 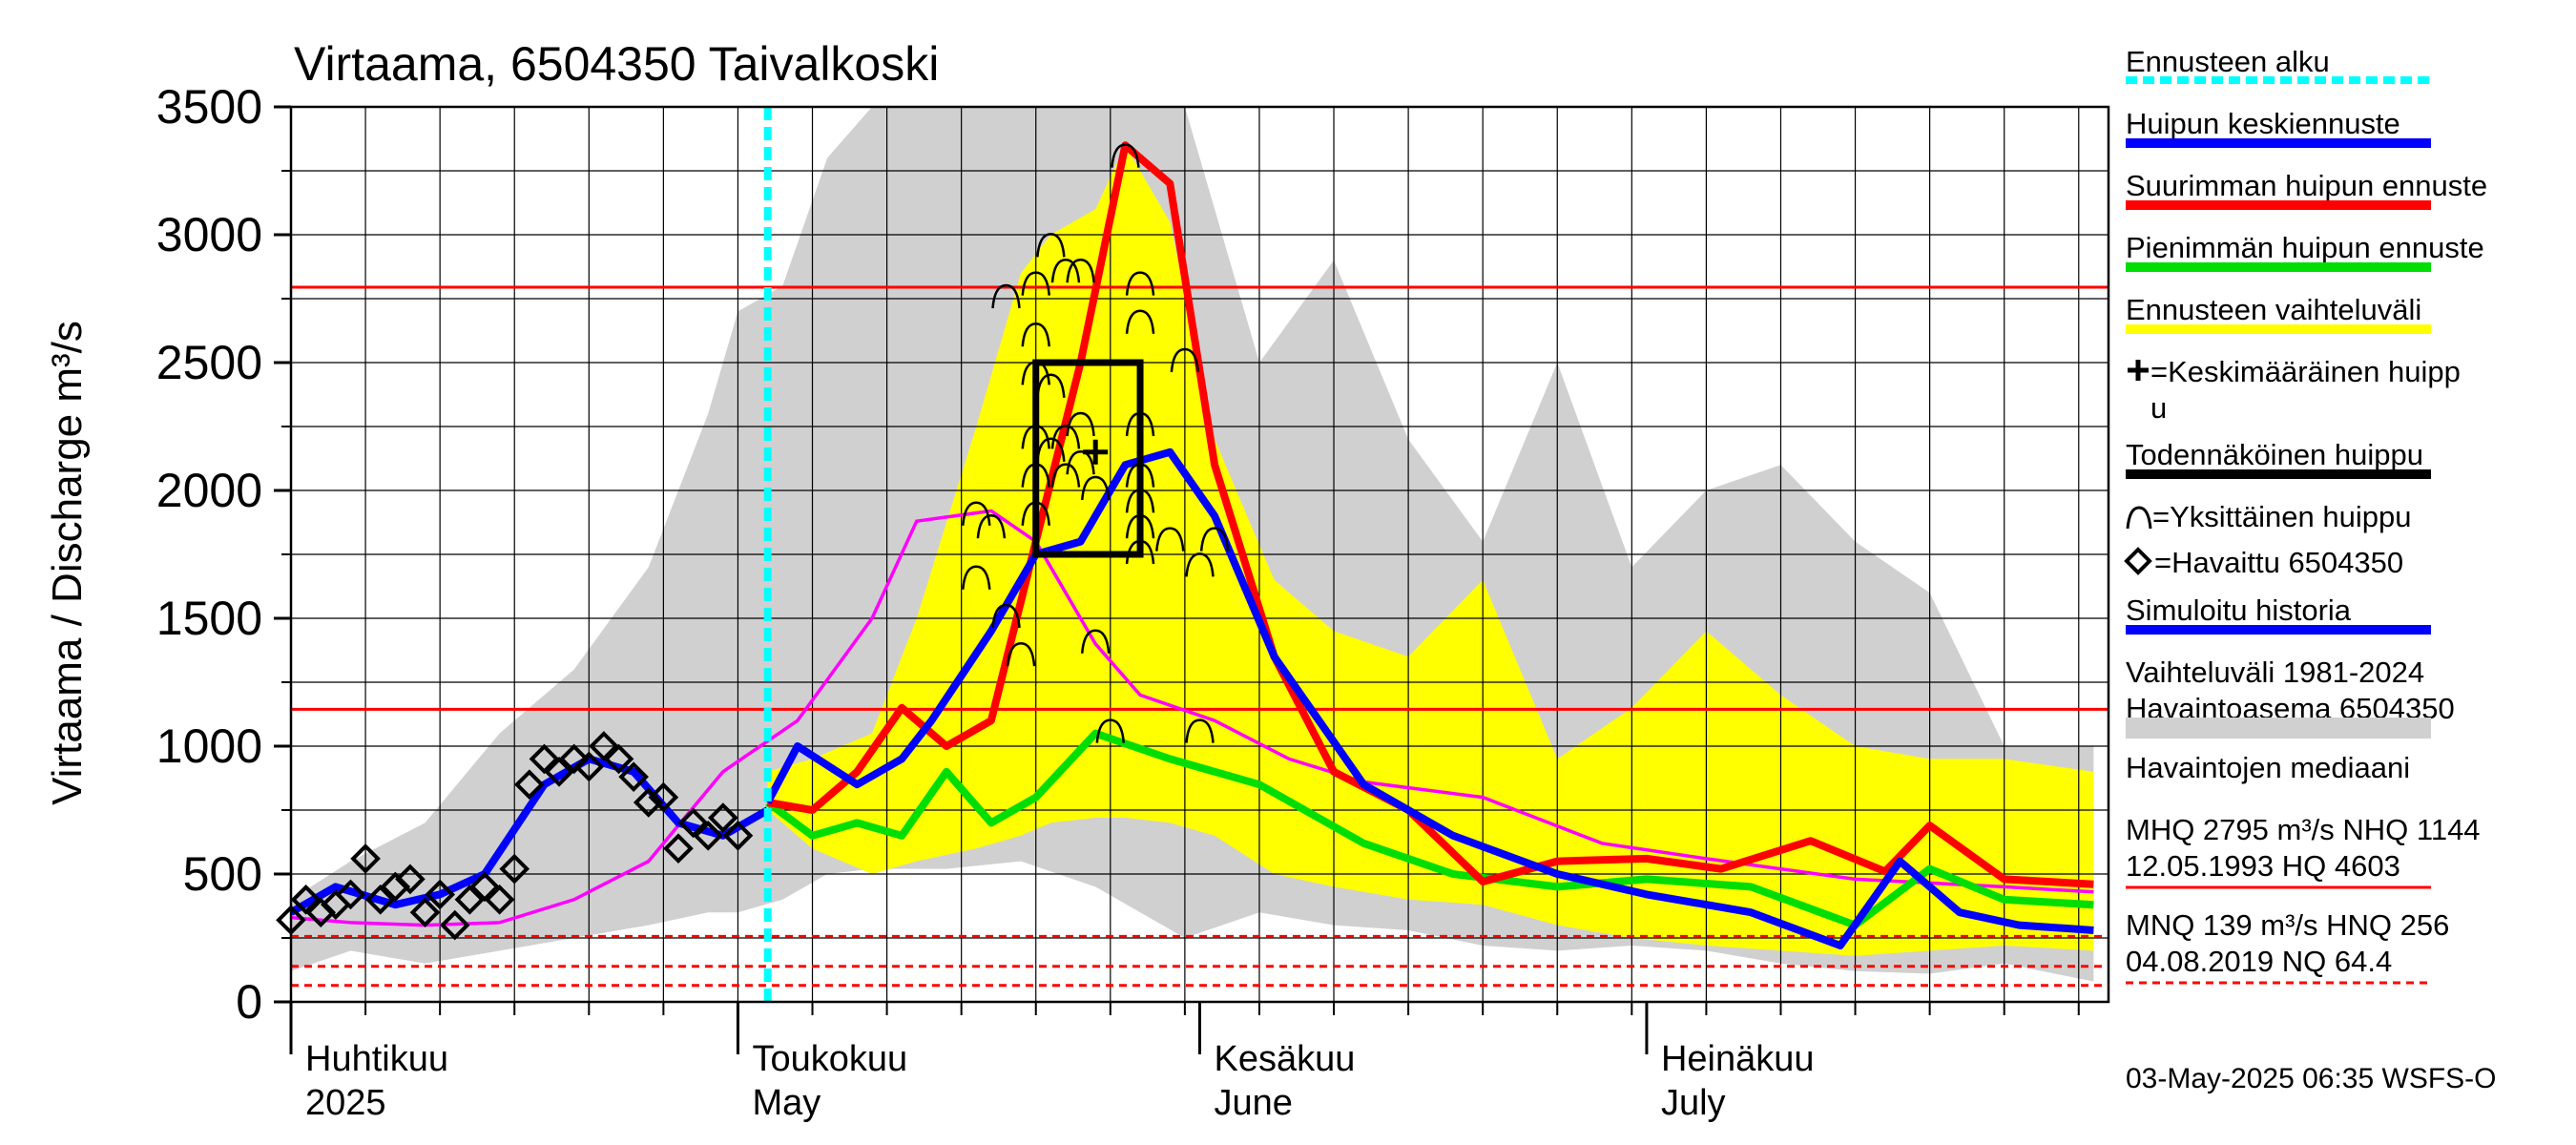 I want to click on legend-symbol-plus, so click(x=2138, y=370).